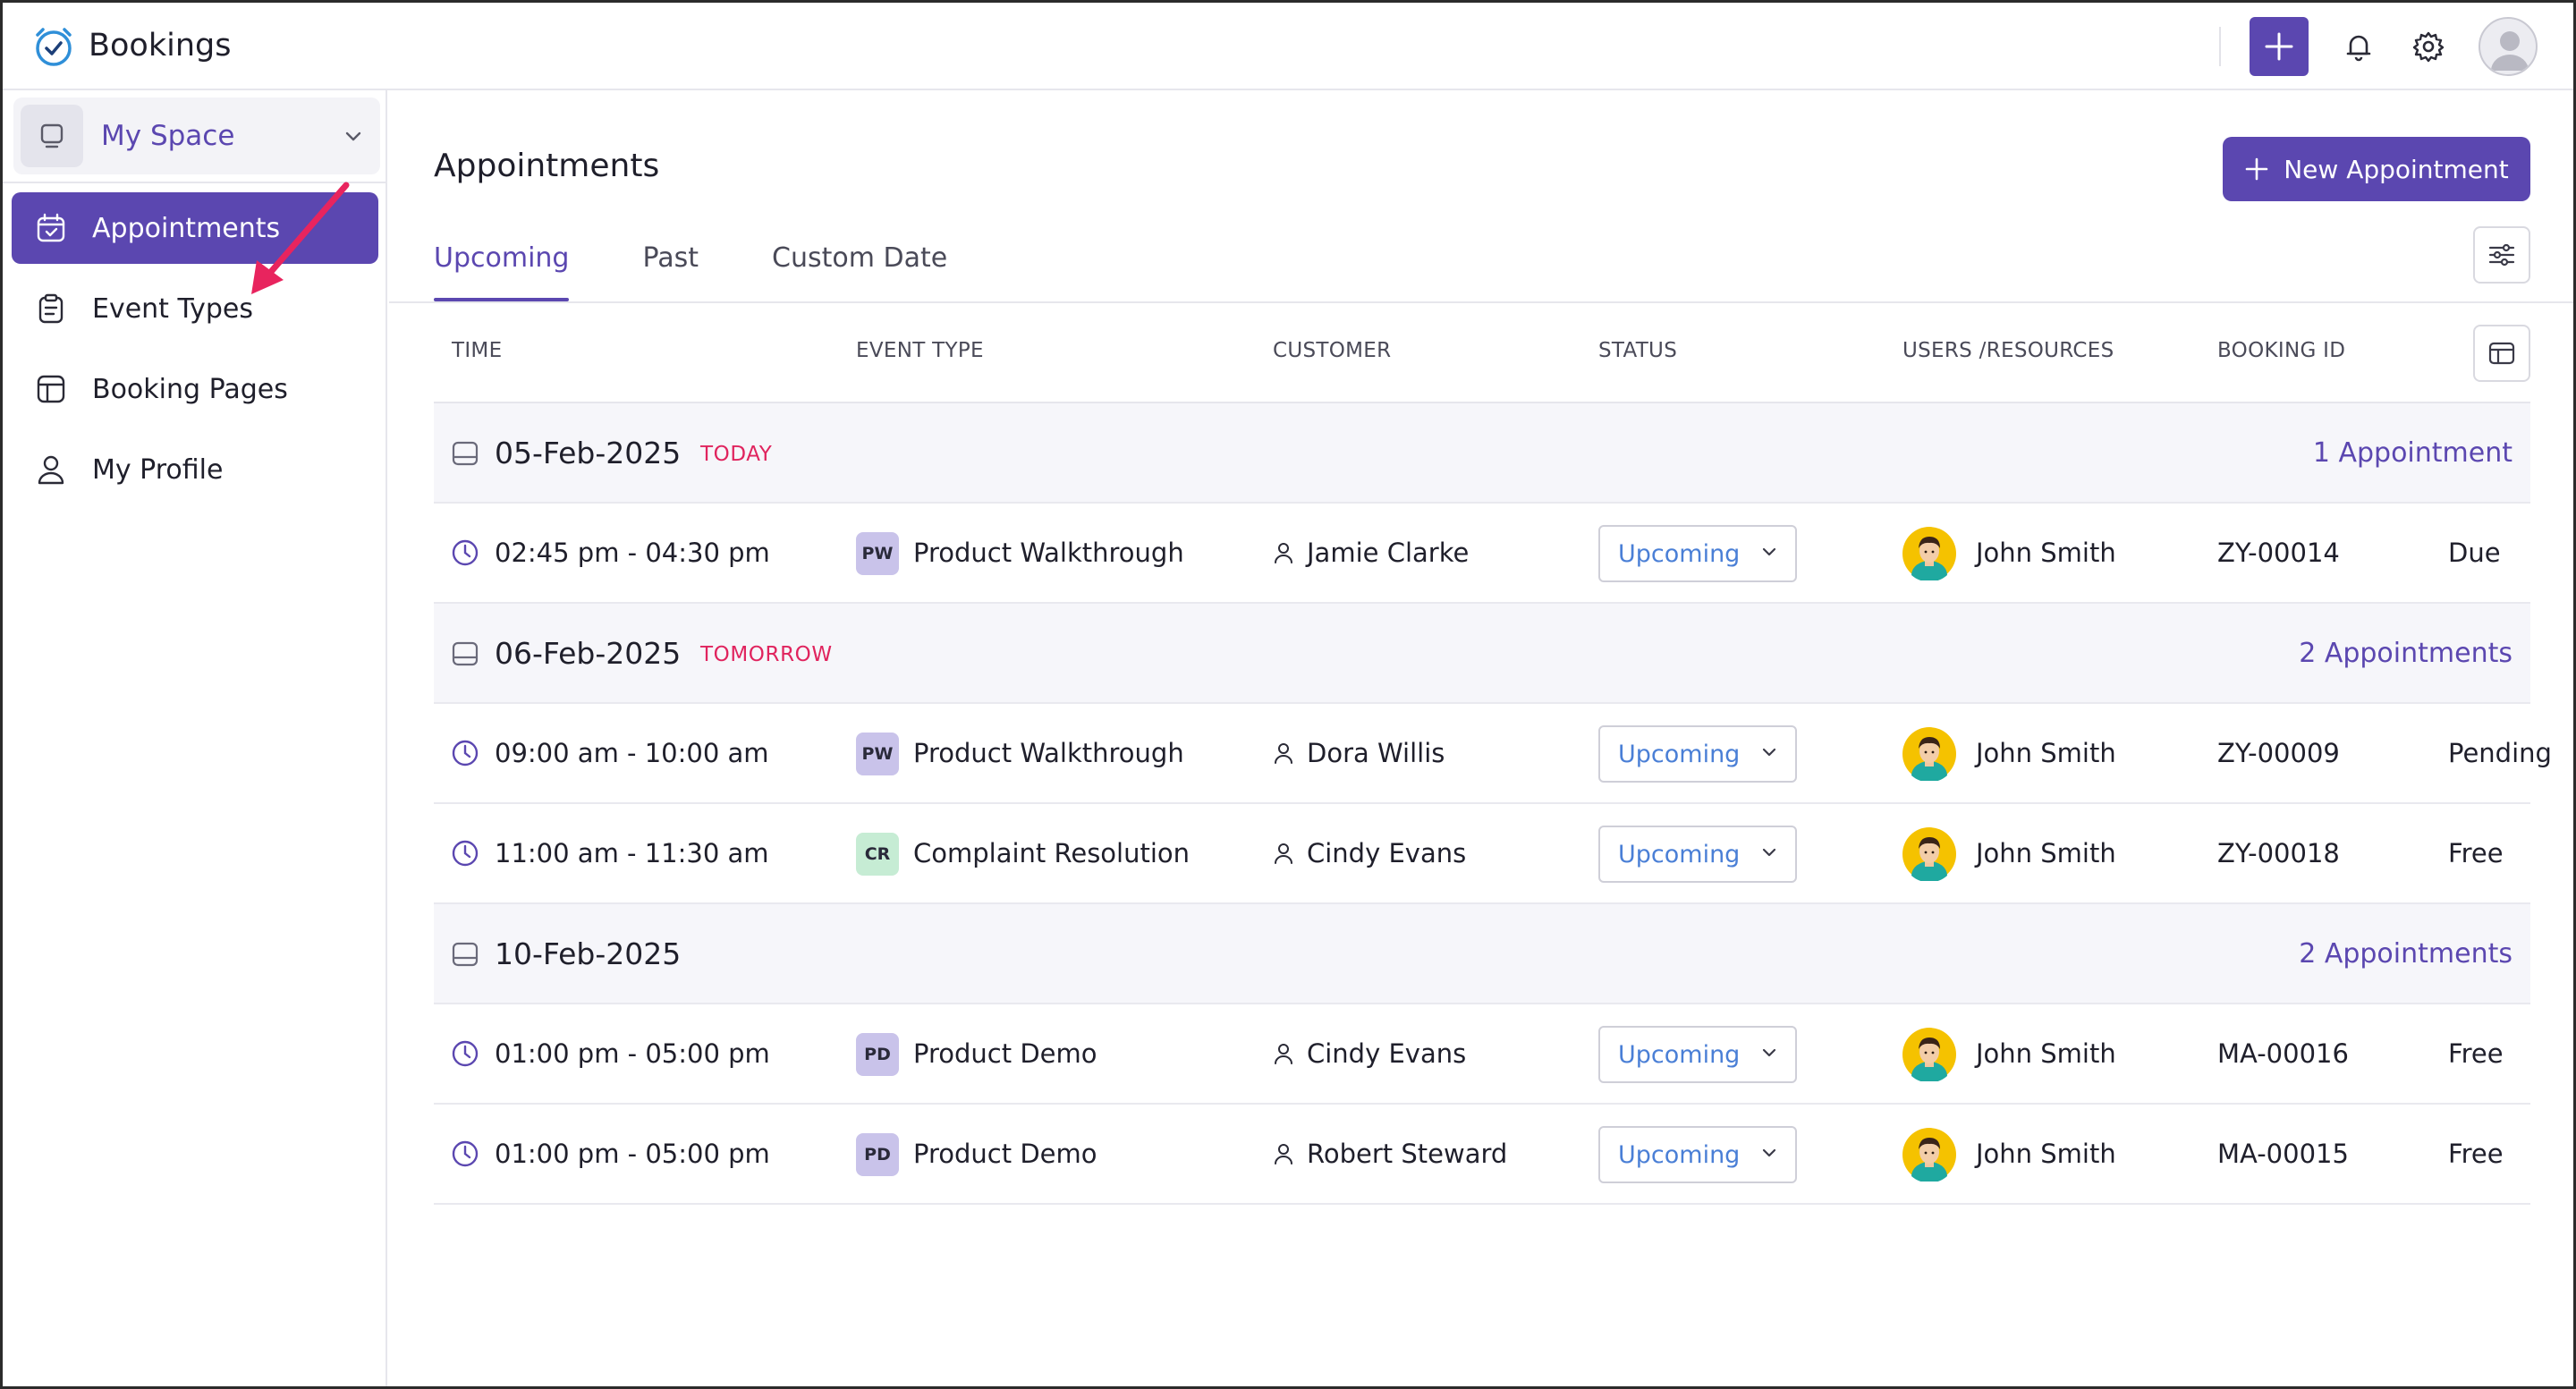 Image resolution: width=2576 pixels, height=1389 pixels. Describe the element at coordinates (1052, 853) in the screenshot. I see `event-type-name: Complaint Resolution` at that location.